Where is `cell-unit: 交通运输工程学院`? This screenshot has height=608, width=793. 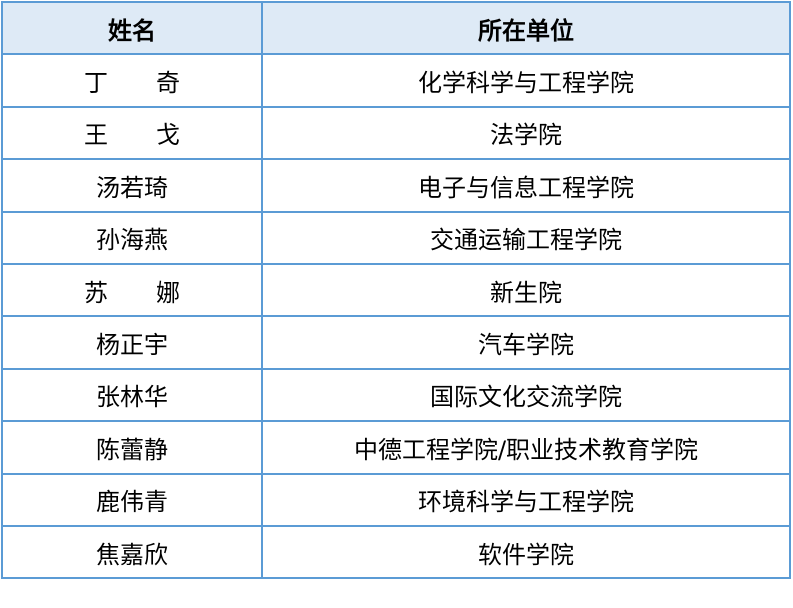
cell-unit: 交通运输工程学院 is located at coordinates (526, 237).